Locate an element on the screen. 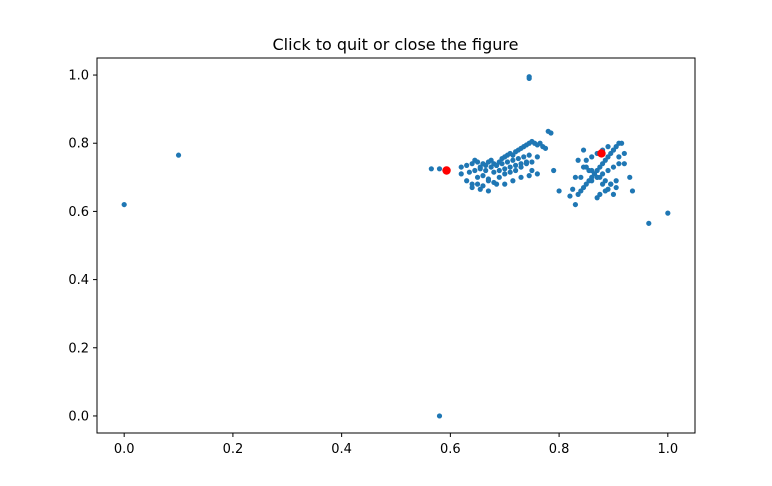 The image size is (772, 486). x-tick-label: 0.6 is located at coordinates (450, 449).